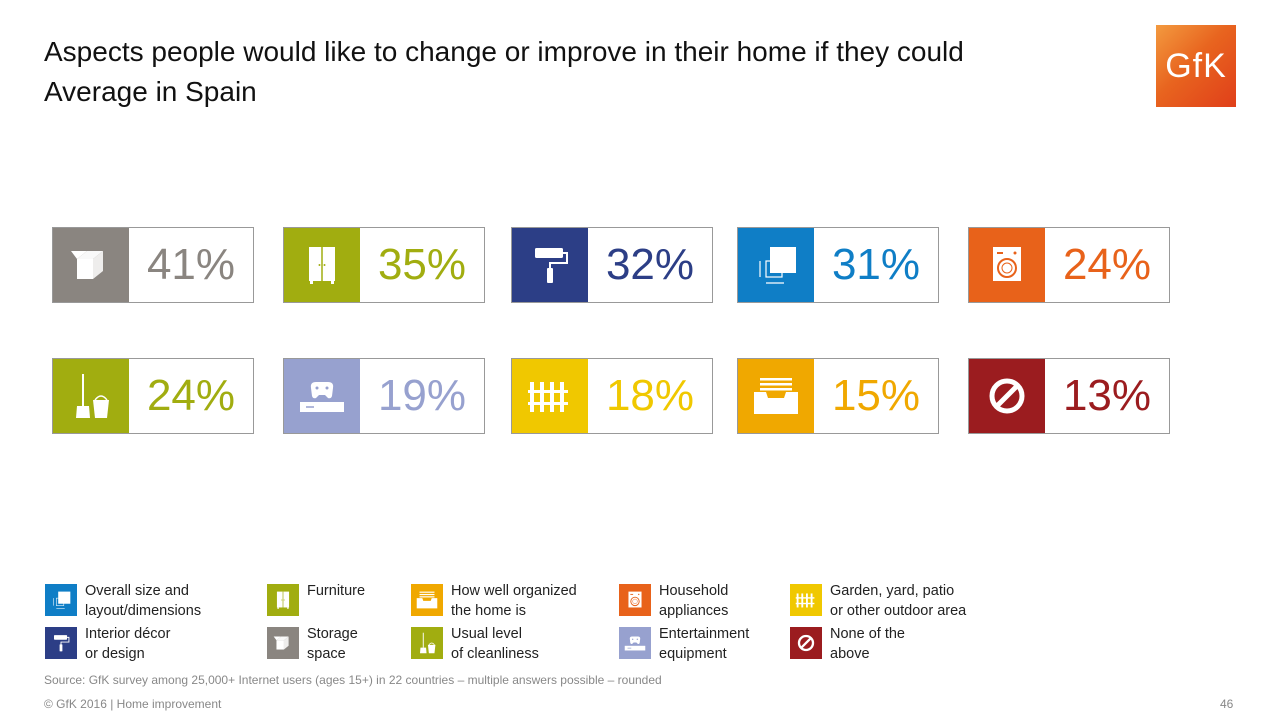 The image size is (1280, 720). I want to click on tile-value: 18%, so click(650, 395).